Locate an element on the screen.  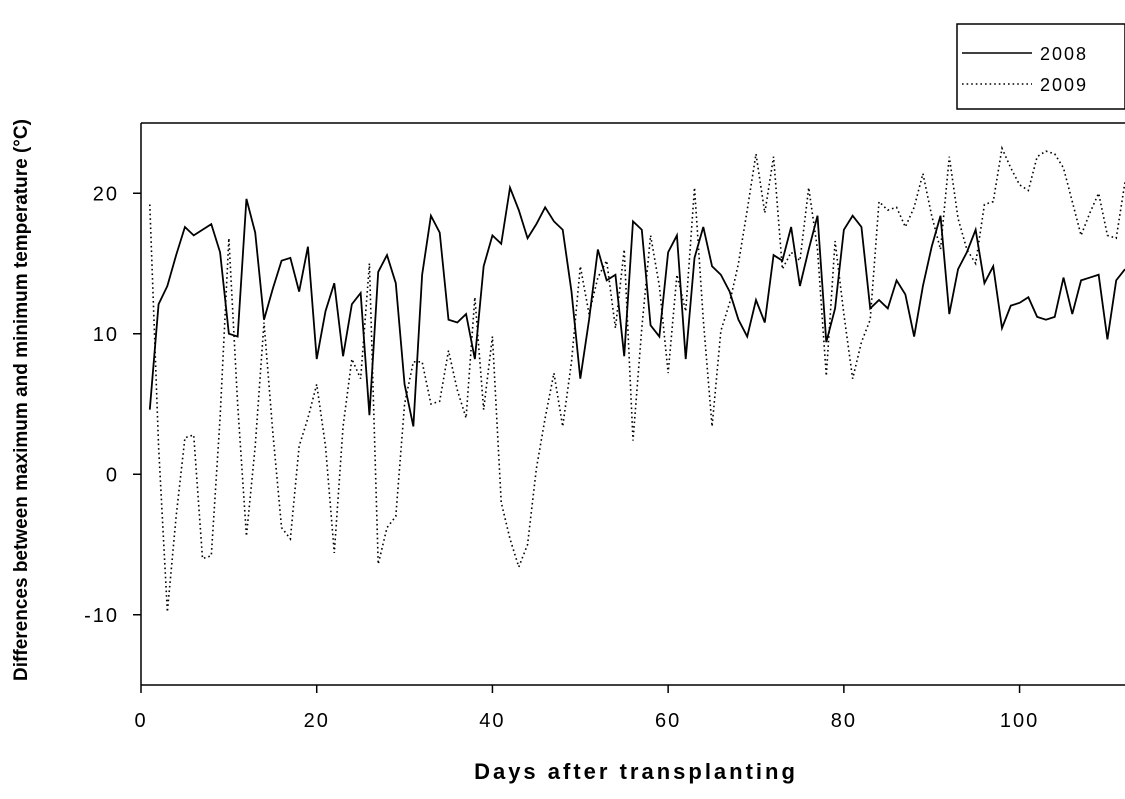
x-tick-label: 20 is located at coordinates (317, 721).